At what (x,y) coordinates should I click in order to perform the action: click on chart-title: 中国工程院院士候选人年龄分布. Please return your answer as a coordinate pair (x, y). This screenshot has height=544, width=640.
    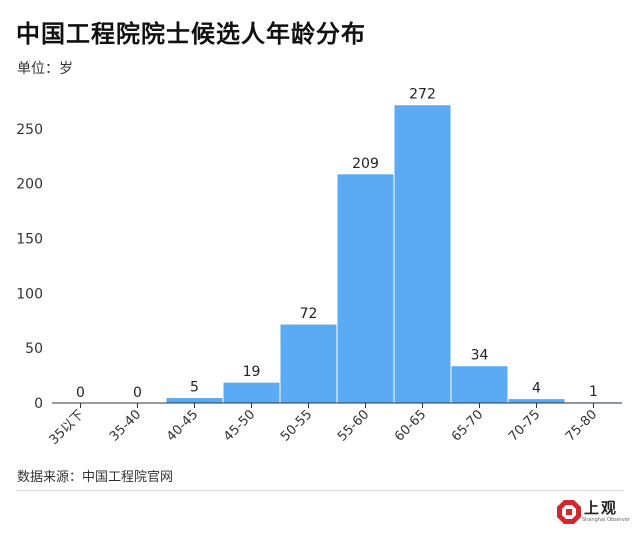
    Looking at the image, I should click on (191, 34).